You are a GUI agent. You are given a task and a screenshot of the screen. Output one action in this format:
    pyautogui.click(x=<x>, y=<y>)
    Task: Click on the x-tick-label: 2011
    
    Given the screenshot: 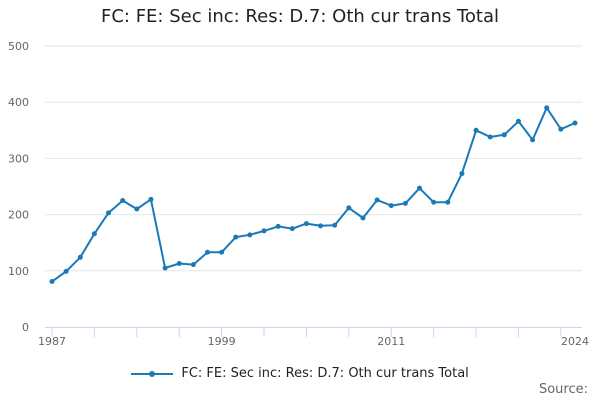 What is the action you would take?
    pyautogui.click(x=391, y=341)
    